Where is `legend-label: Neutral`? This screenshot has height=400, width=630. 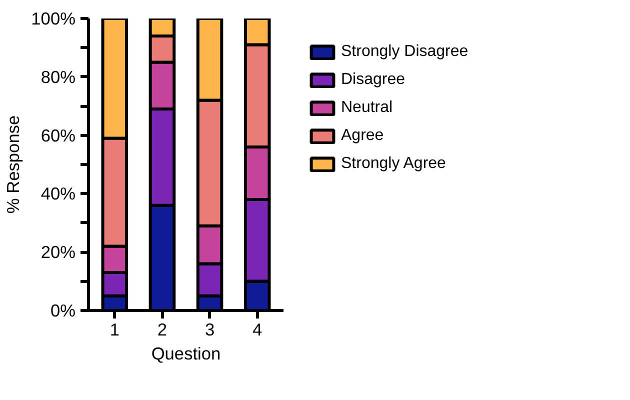 legend-label: Neutral is located at coordinates (367, 108).